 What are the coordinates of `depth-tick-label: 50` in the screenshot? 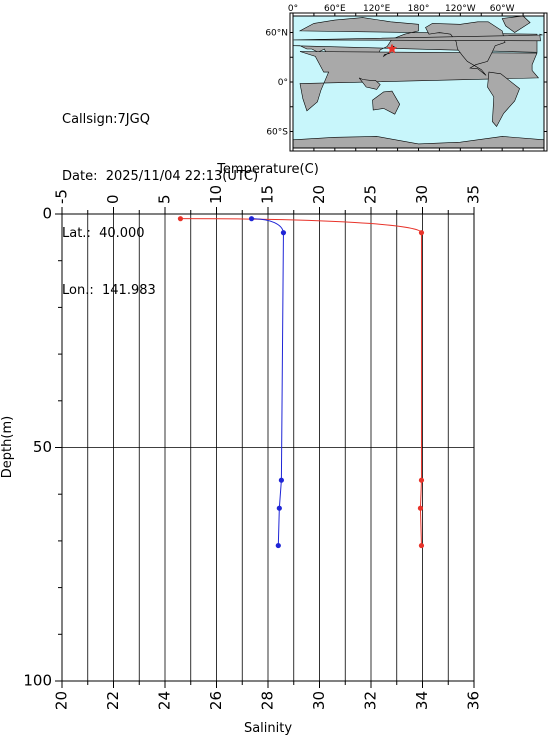 It's located at (42, 447).